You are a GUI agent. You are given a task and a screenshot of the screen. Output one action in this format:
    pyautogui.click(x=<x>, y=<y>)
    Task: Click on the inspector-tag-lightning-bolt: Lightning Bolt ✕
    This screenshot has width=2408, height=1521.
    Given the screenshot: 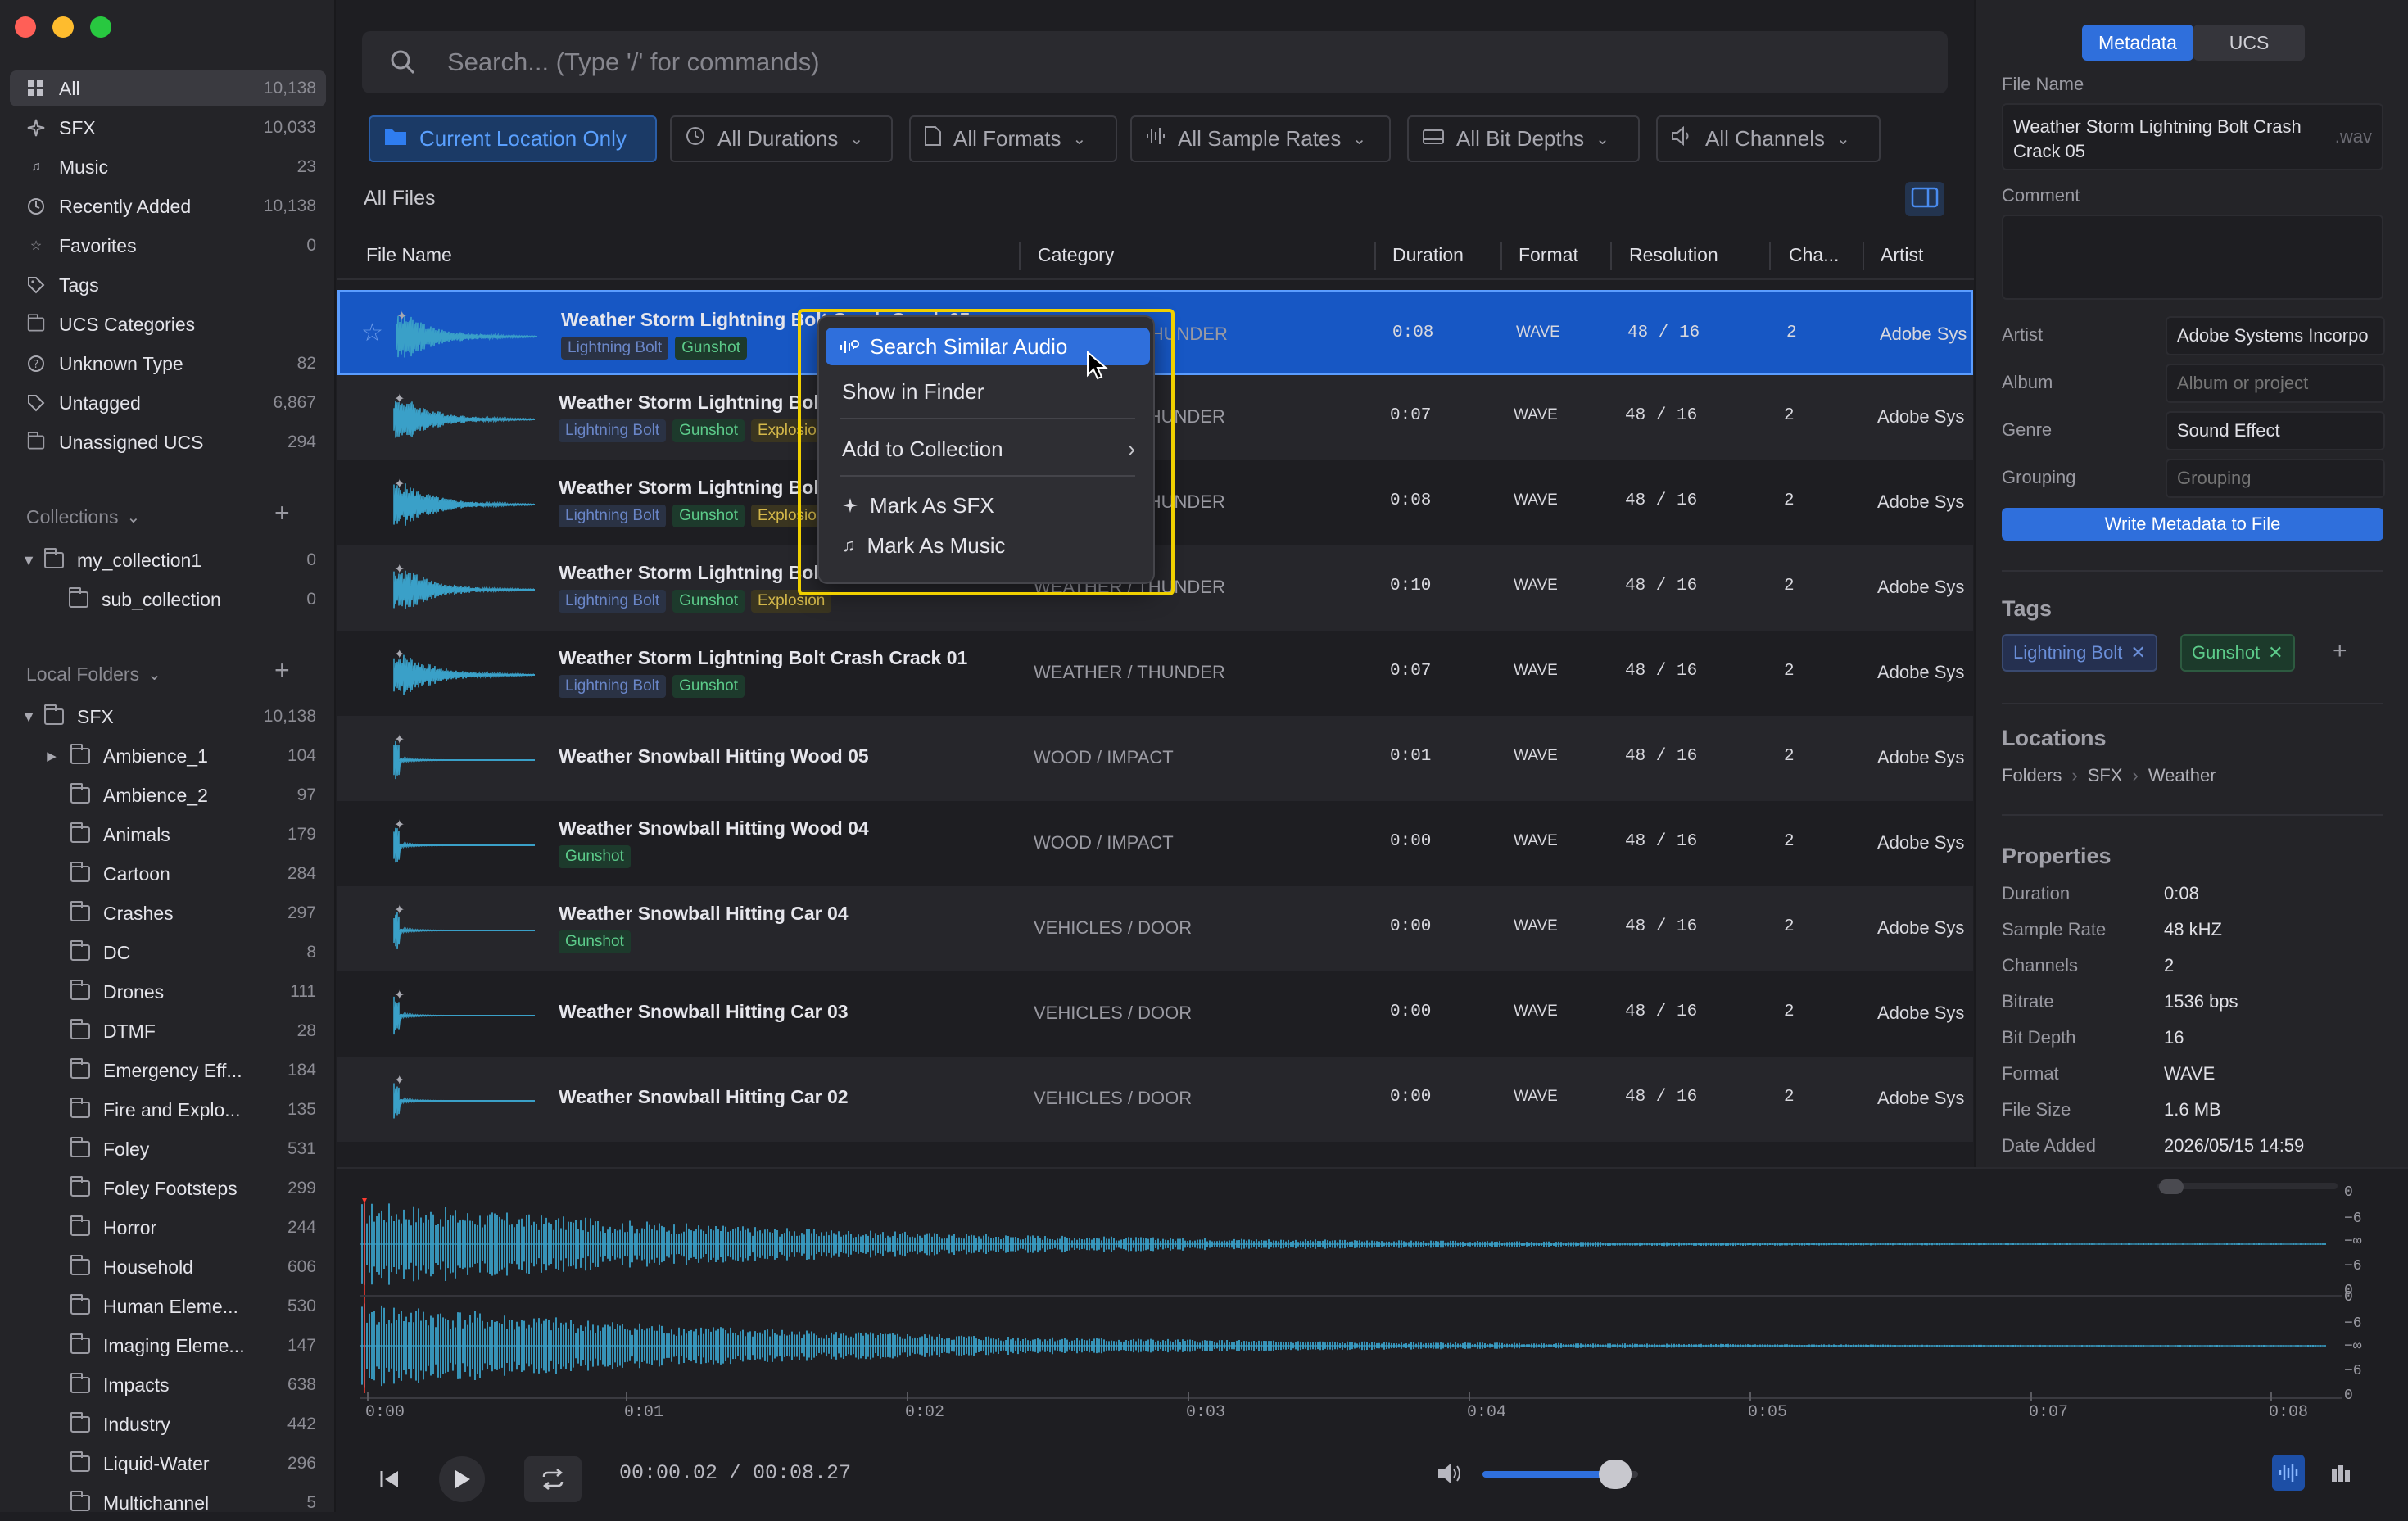 What is the action you would take?
    pyautogui.click(x=2079, y=653)
    